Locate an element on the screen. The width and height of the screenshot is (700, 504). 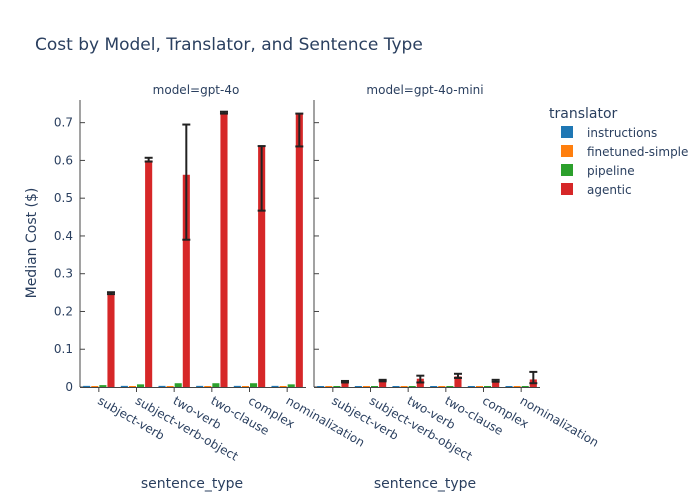
x-axis-title-left: sentence_type is located at coordinates (192, 484).